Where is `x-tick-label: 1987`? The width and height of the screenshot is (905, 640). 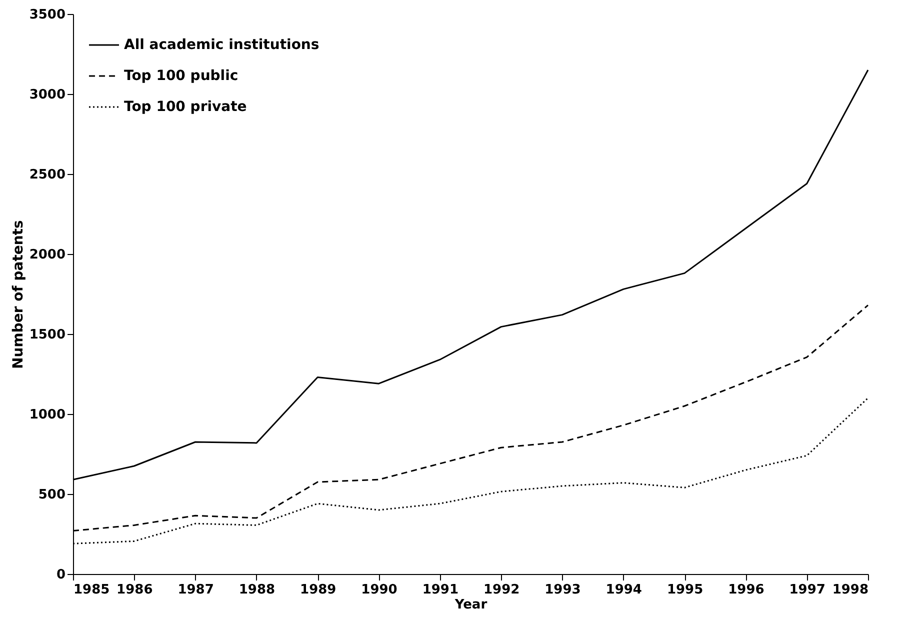 x-tick-label: 1987 is located at coordinates (196, 590).